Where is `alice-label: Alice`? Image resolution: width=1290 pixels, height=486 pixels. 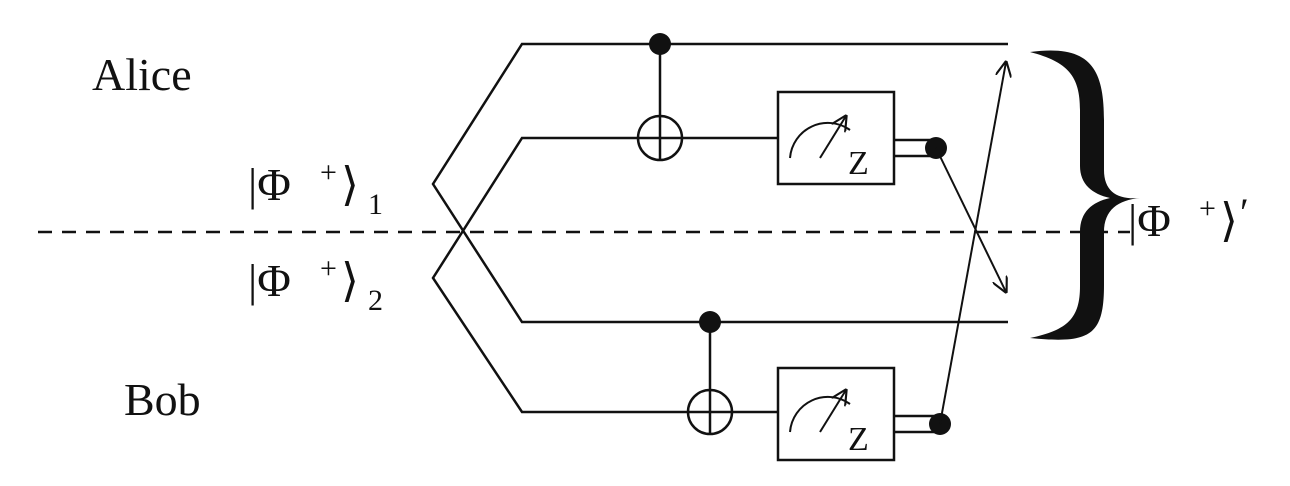
alice-label: Alice is located at coordinates (142, 74).